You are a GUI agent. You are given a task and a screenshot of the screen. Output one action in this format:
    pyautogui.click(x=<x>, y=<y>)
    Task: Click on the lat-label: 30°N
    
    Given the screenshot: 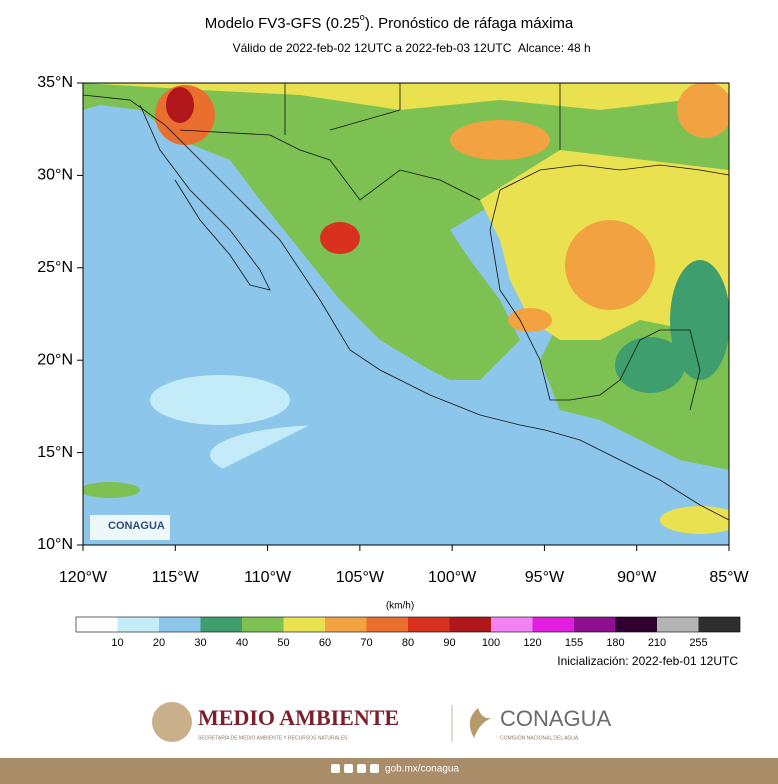 What is the action you would take?
    pyautogui.click(x=55, y=175)
    